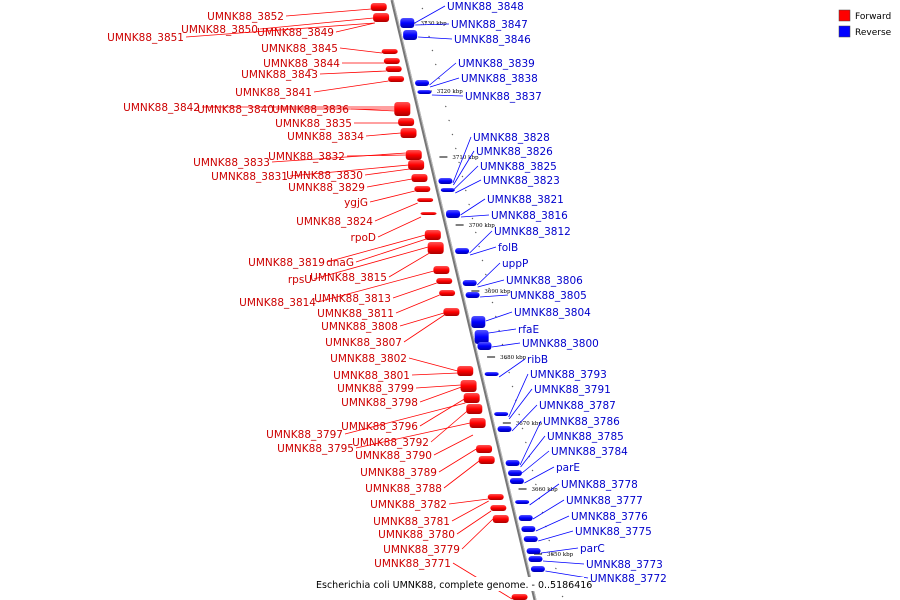 Image resolution: width=900 pixels, height=600 pixels. Describe the element at coordinates (511, 138) in the screenshot. I see `reverse-gene-label: UMNK88_3828` at that location.